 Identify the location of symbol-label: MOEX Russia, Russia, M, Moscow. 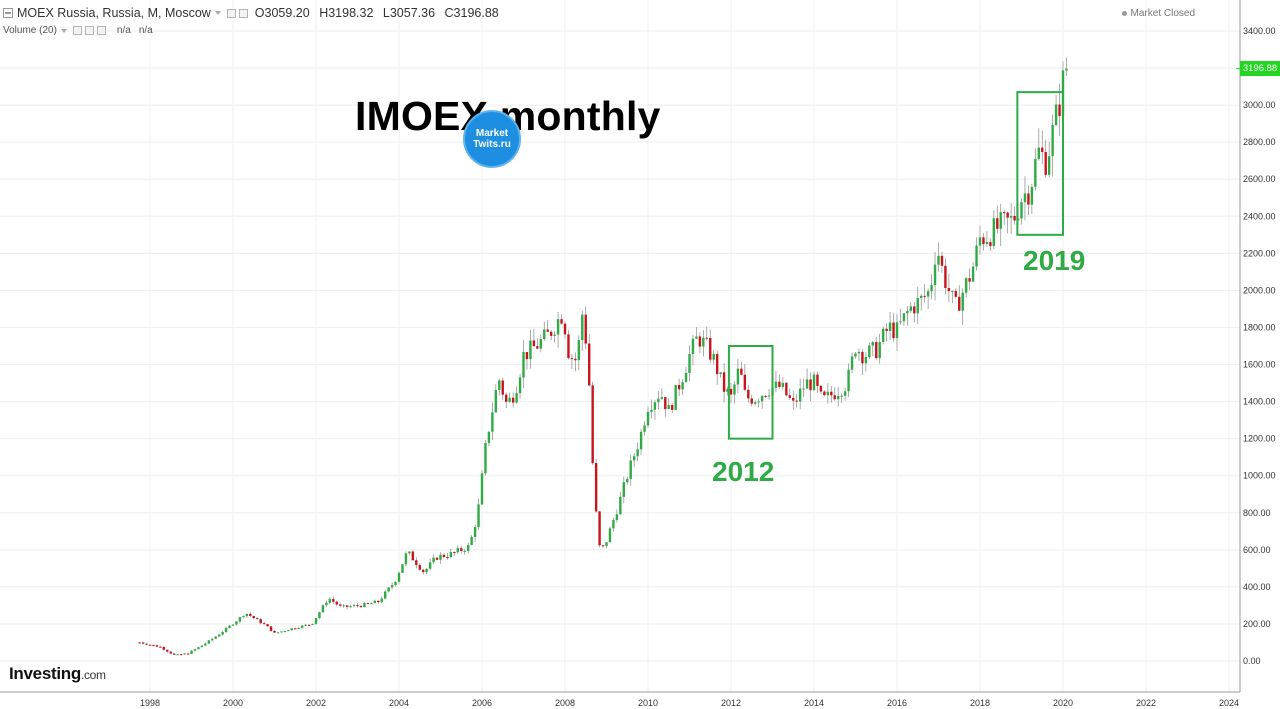
(114, 13).